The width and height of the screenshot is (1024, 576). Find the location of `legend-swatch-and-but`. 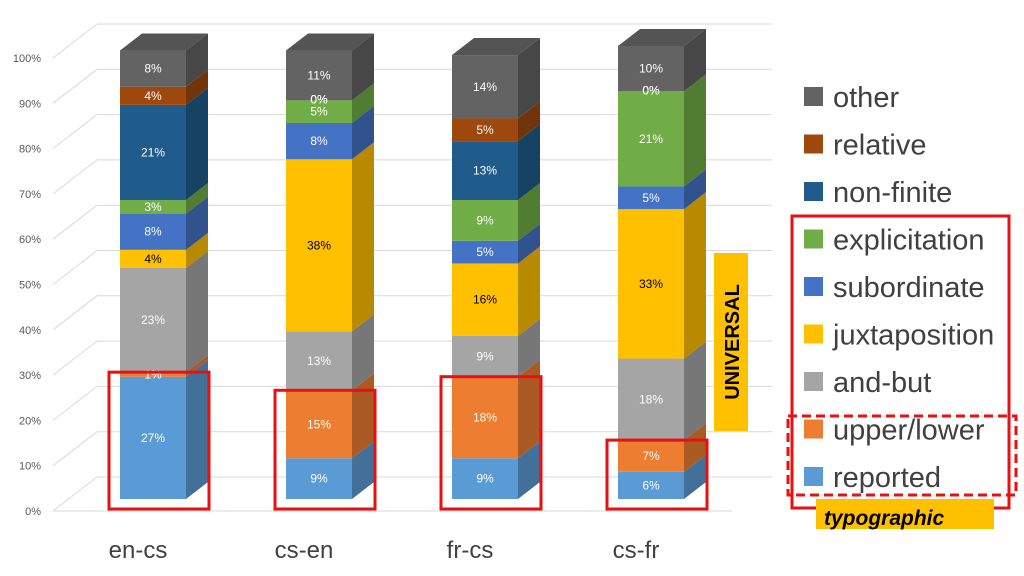

legend-swatch-and-but is located at coordinates (813, 381).